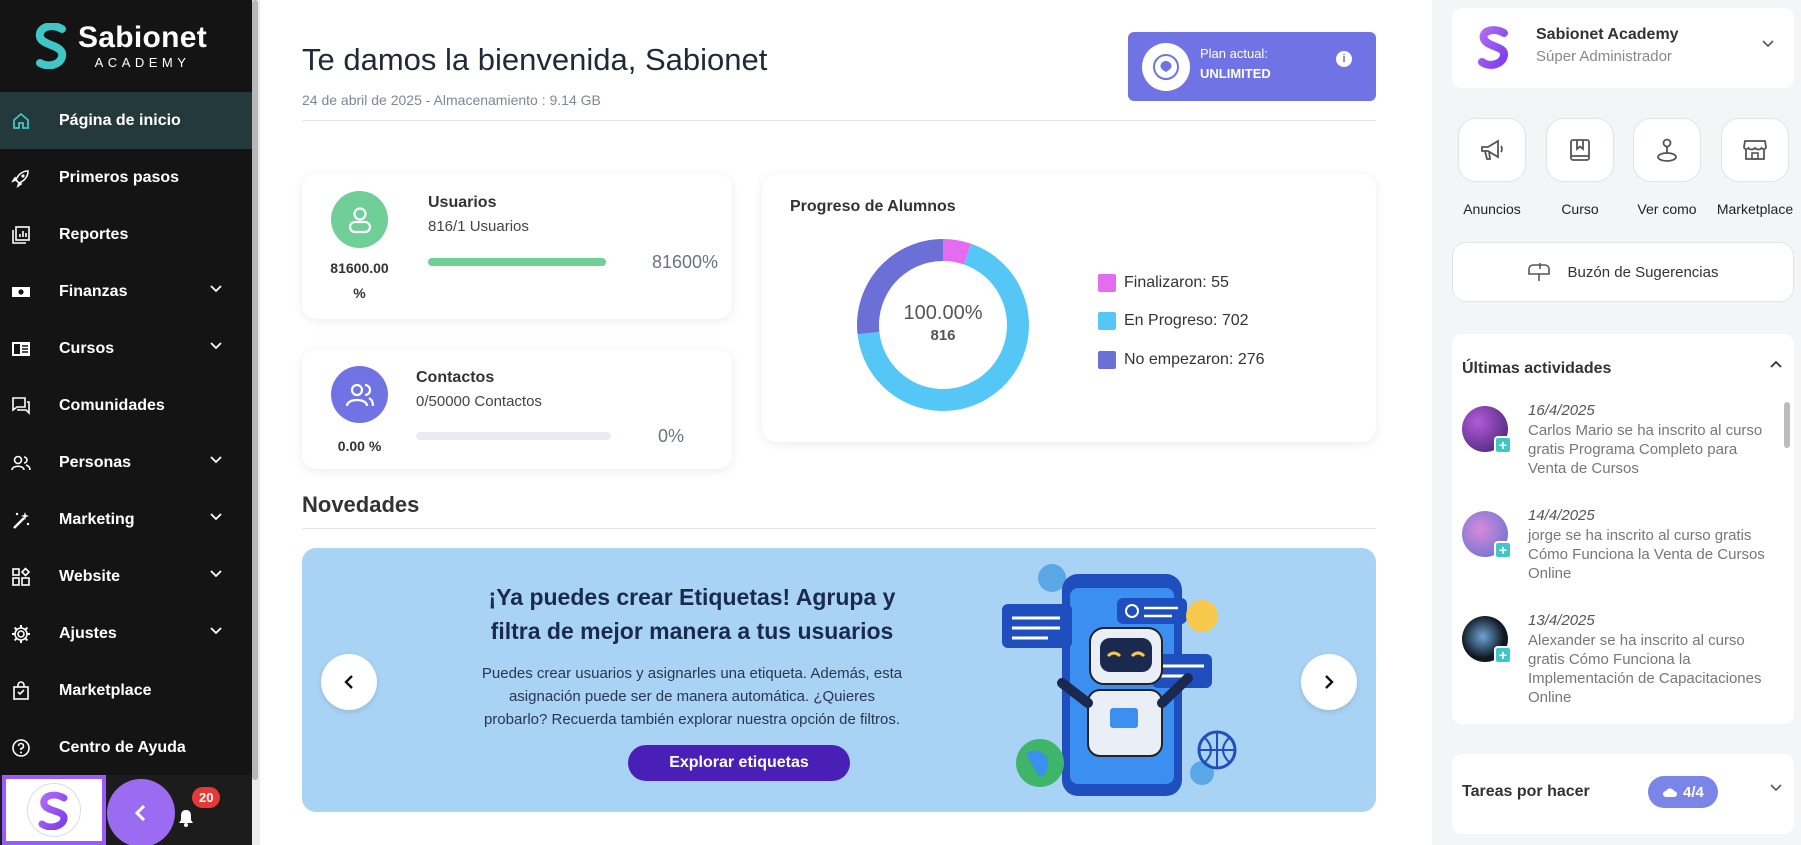 This screenshot has height=845, width=1801. Describe the element at coordinates (1252, 66) in the screenshot. I see `plan-card: Plan actual: UNLIMITED i` at that location.